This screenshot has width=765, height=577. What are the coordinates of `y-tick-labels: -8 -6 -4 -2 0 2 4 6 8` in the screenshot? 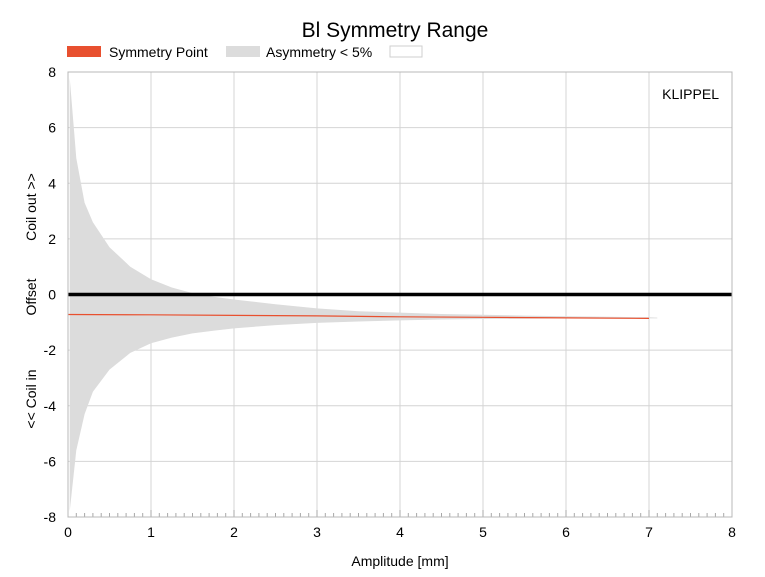 It's located at (50, 294).